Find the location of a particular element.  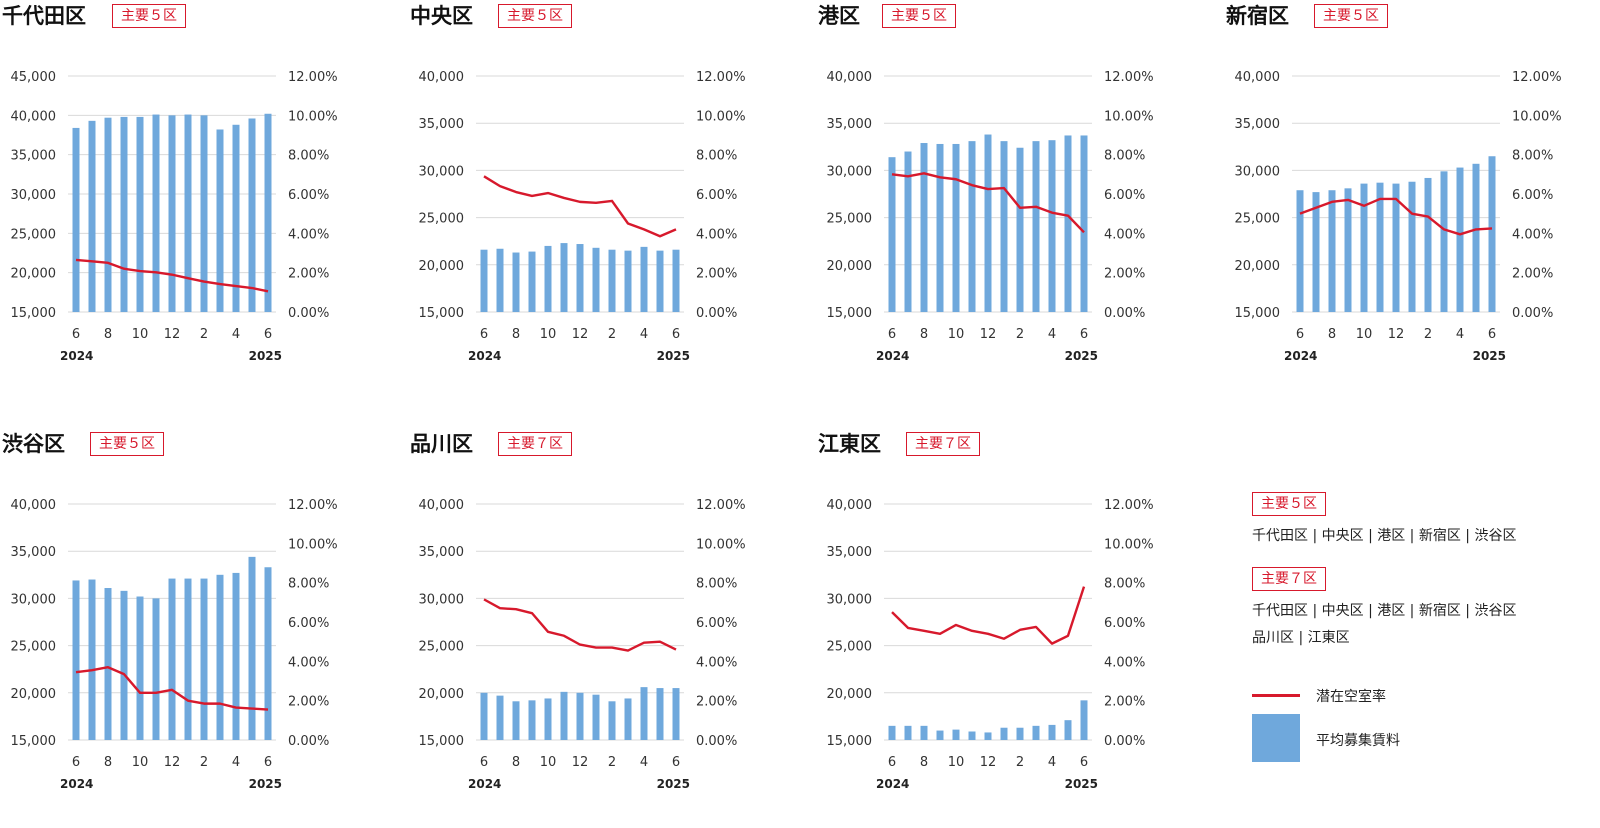

legend-bar-label: 平均募集賃料 is located at coordinates (1358, 741).